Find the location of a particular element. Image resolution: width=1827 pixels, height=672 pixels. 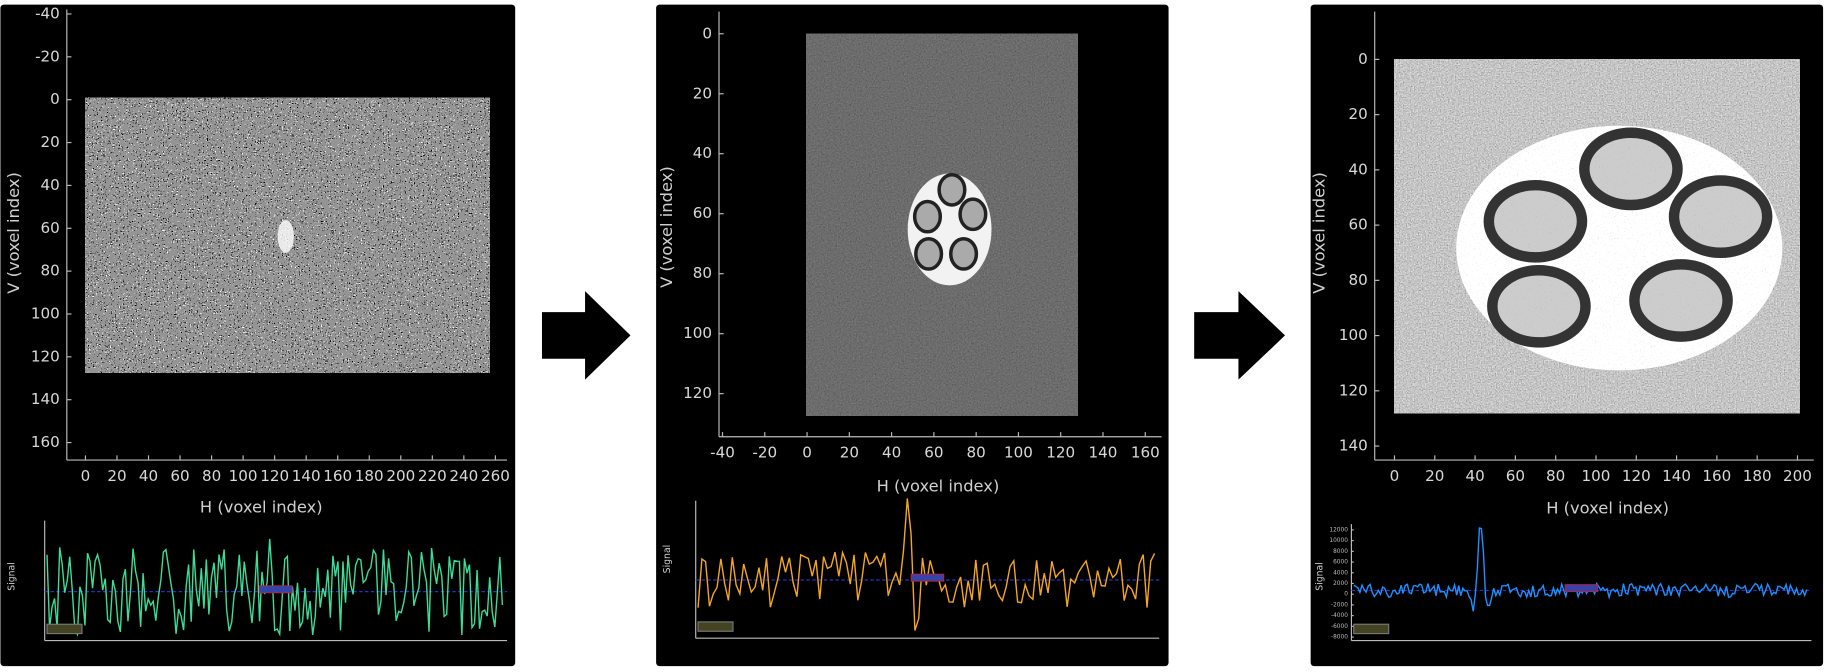

y-tick-label: -40 is located at coordinates (47, 13).